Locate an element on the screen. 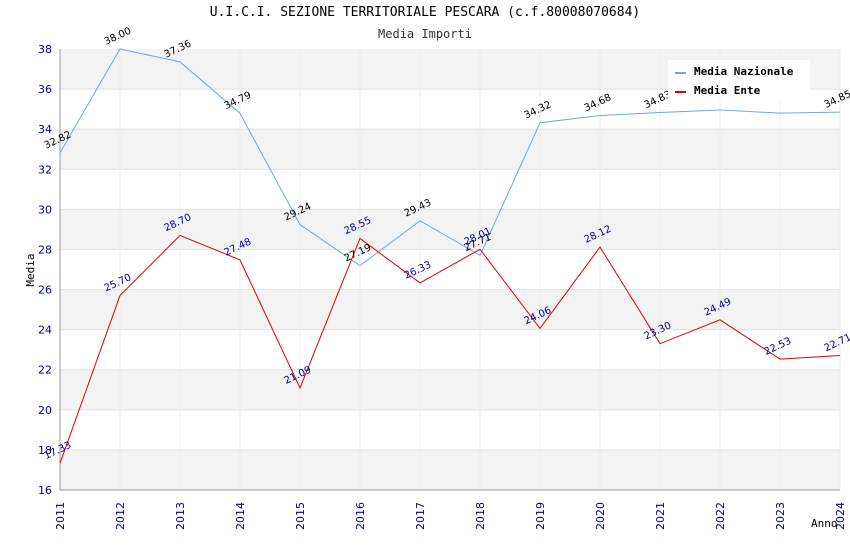  data-label-nazionale: 34.79 is located at coordinates (238, 101).